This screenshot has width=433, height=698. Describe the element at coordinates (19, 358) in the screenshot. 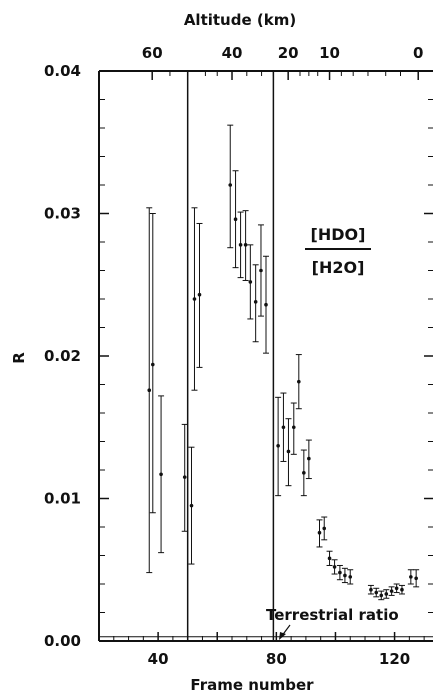

I see `y-axis-title: R` at that location.